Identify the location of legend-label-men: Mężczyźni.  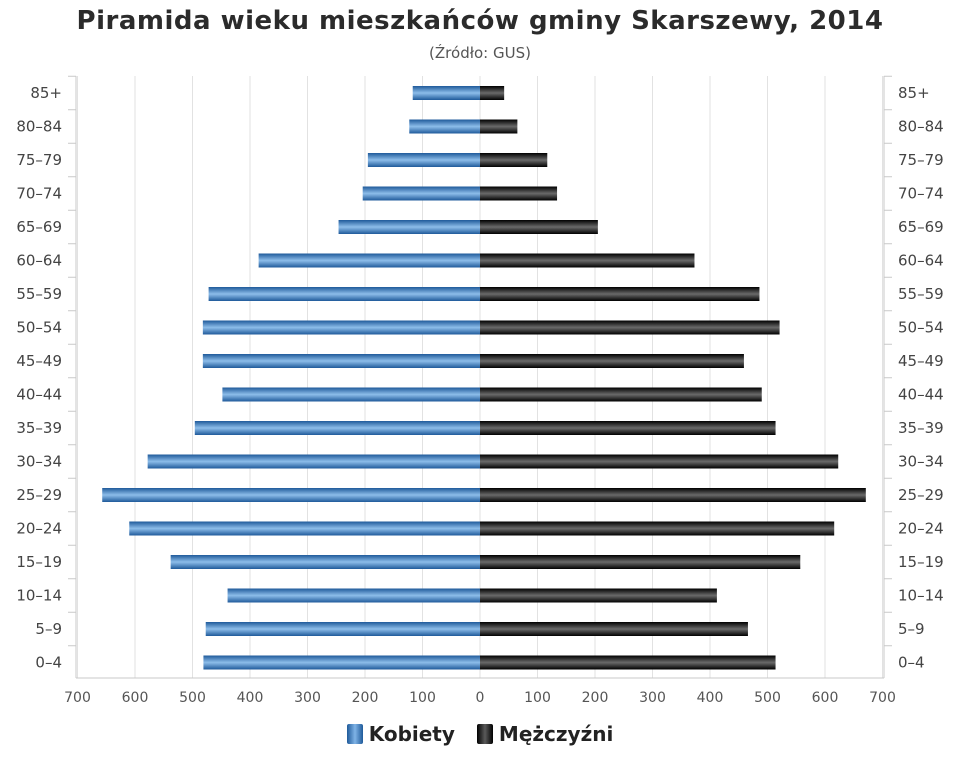
(556, 734).